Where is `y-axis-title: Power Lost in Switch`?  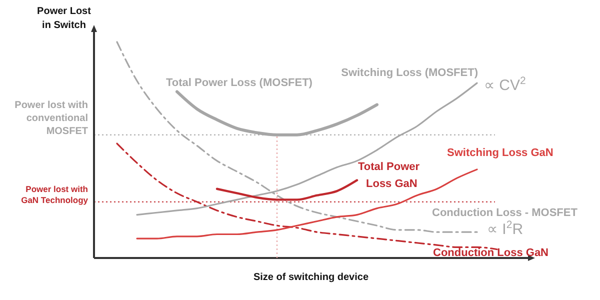
y-axis-title: Power Lost in Switch is located at coordinates (64, 18).